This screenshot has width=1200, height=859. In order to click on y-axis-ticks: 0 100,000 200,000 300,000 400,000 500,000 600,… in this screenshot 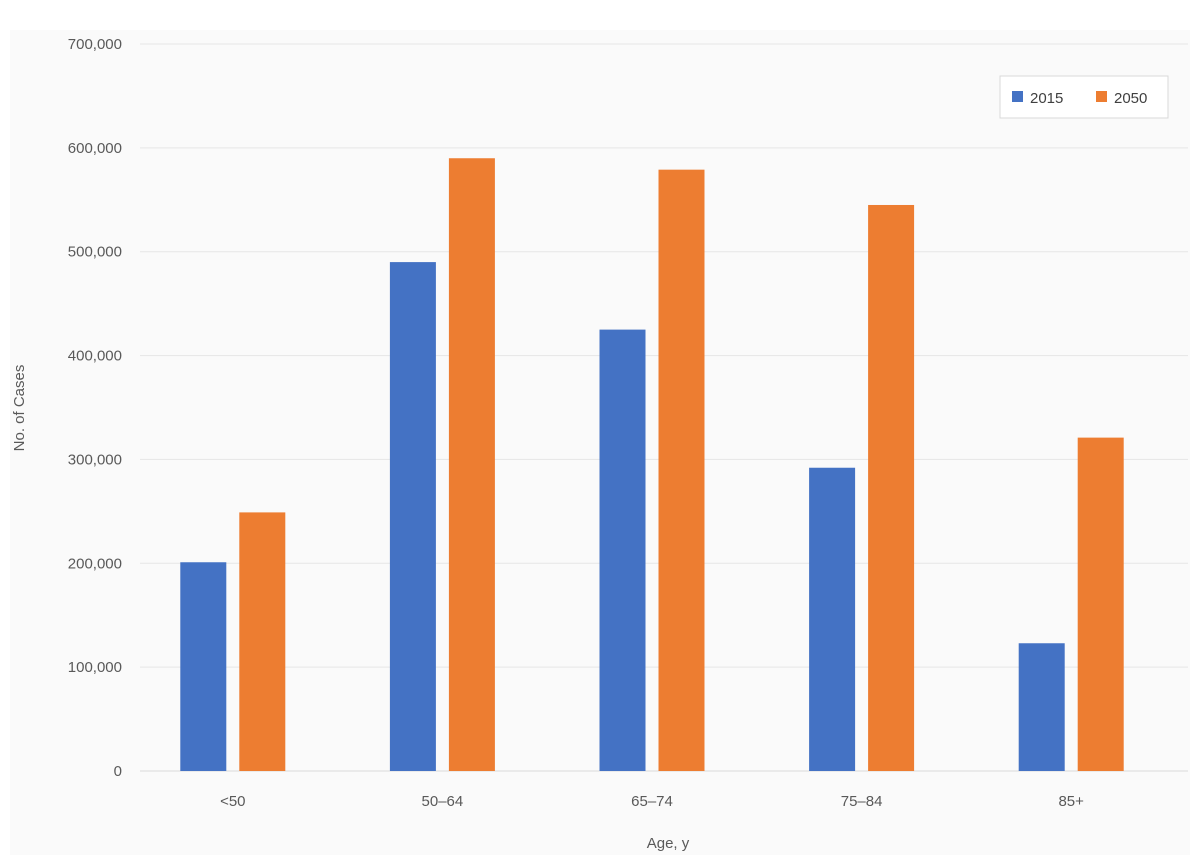, I will do `click(95, 408)`.